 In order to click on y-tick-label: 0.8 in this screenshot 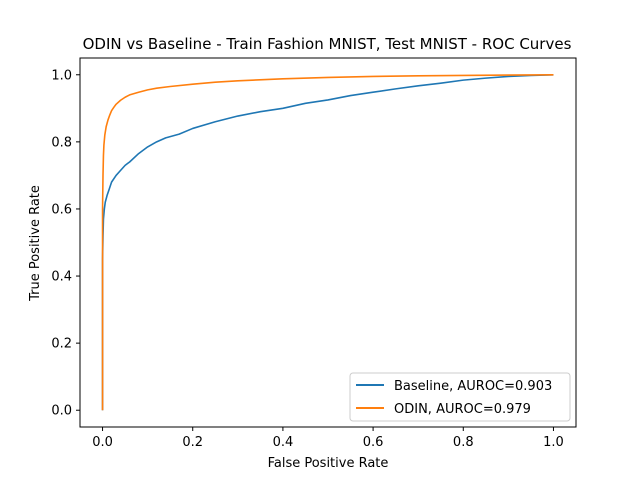, I will do `click(61, 142)`.